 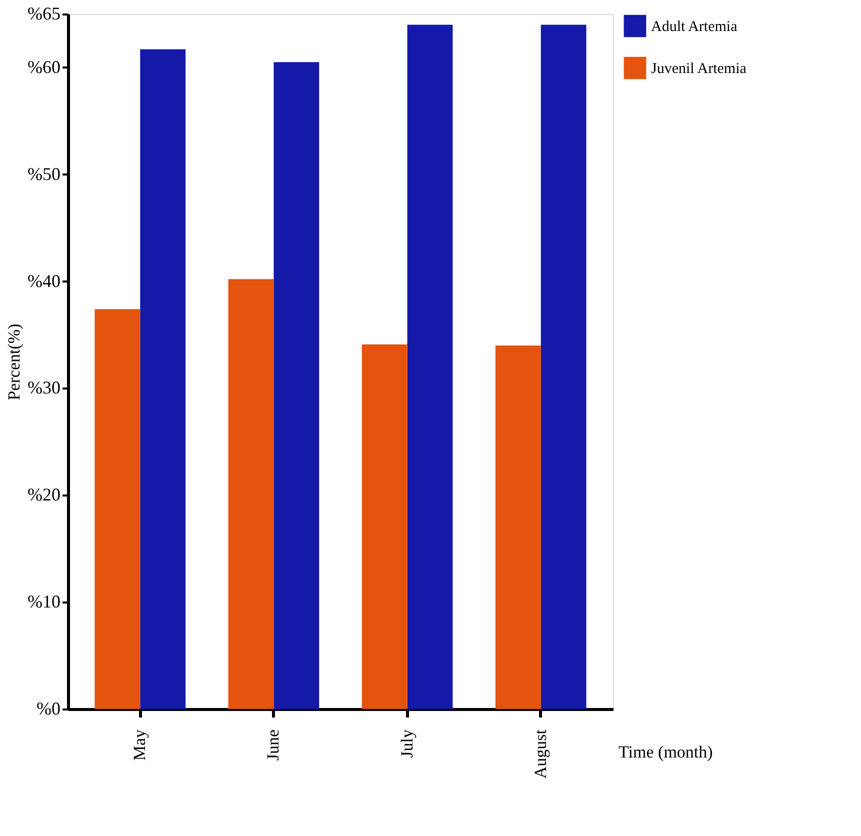 What do you see at coordinates (44, 14) in the screenshot?
I see `y-tick-label: %65` at bounding box center [44, 14].